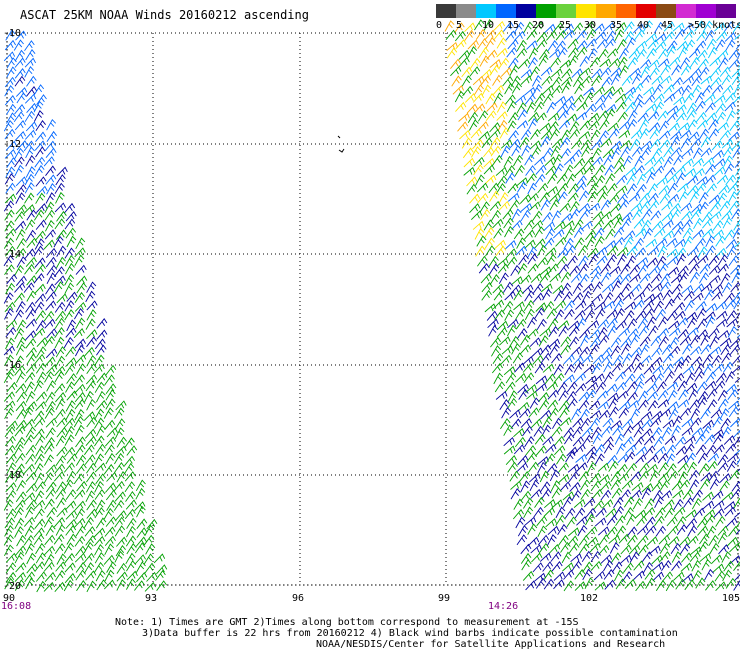 This screenshot has height=650, width=740. What do you see at coordinates (164, 15) in the screenshot?
I see `map-title: ASCAT 25KM NOAA Winds 20160212 ascending` at bounding box center [164, 15].